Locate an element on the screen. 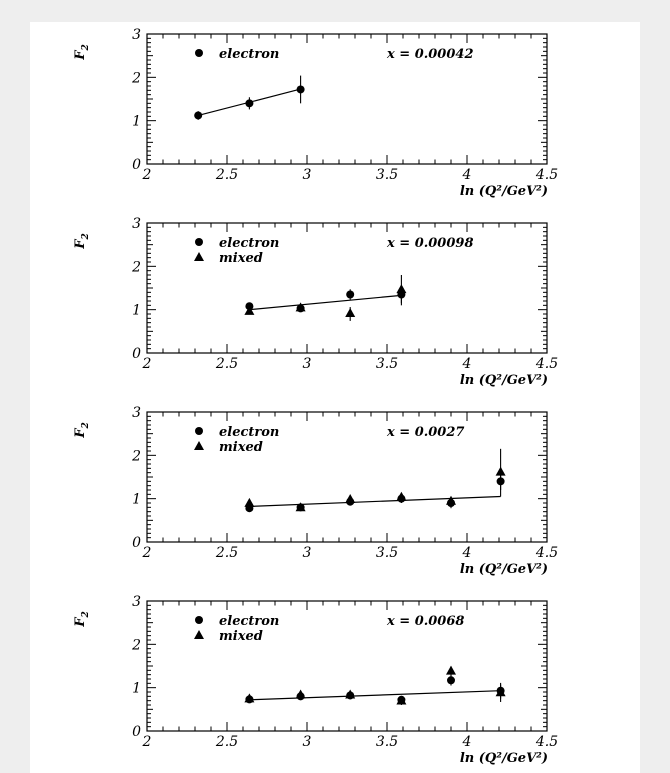 The image size is (670, 773). panel-annotation: x = 0.0068 is located at coordinates (425, 621).